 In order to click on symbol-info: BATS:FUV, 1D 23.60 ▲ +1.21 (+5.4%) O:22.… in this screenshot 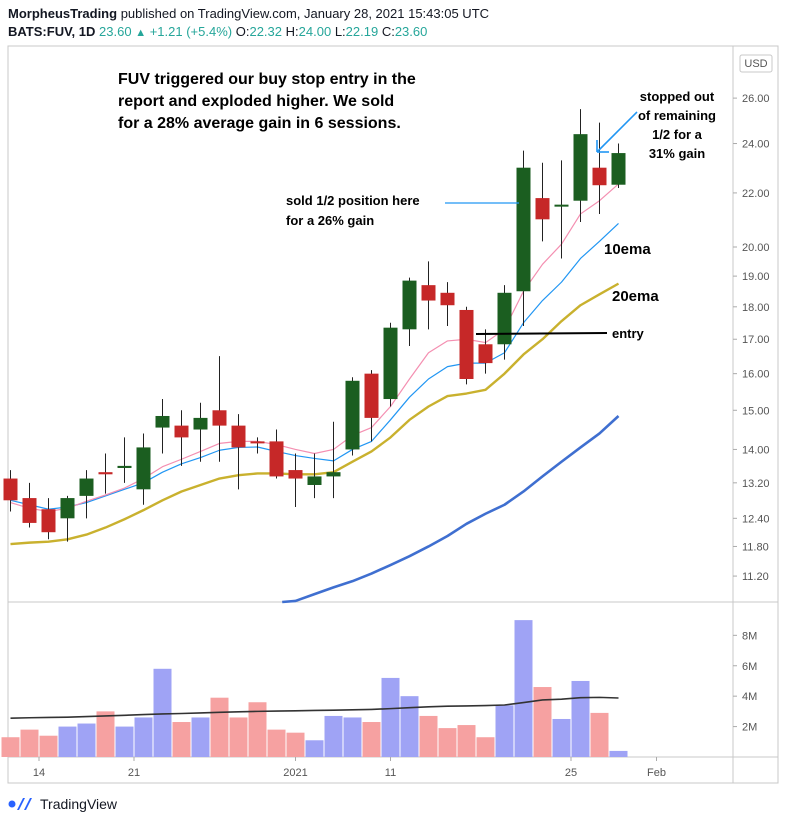, I will do `click(217, 31)`.